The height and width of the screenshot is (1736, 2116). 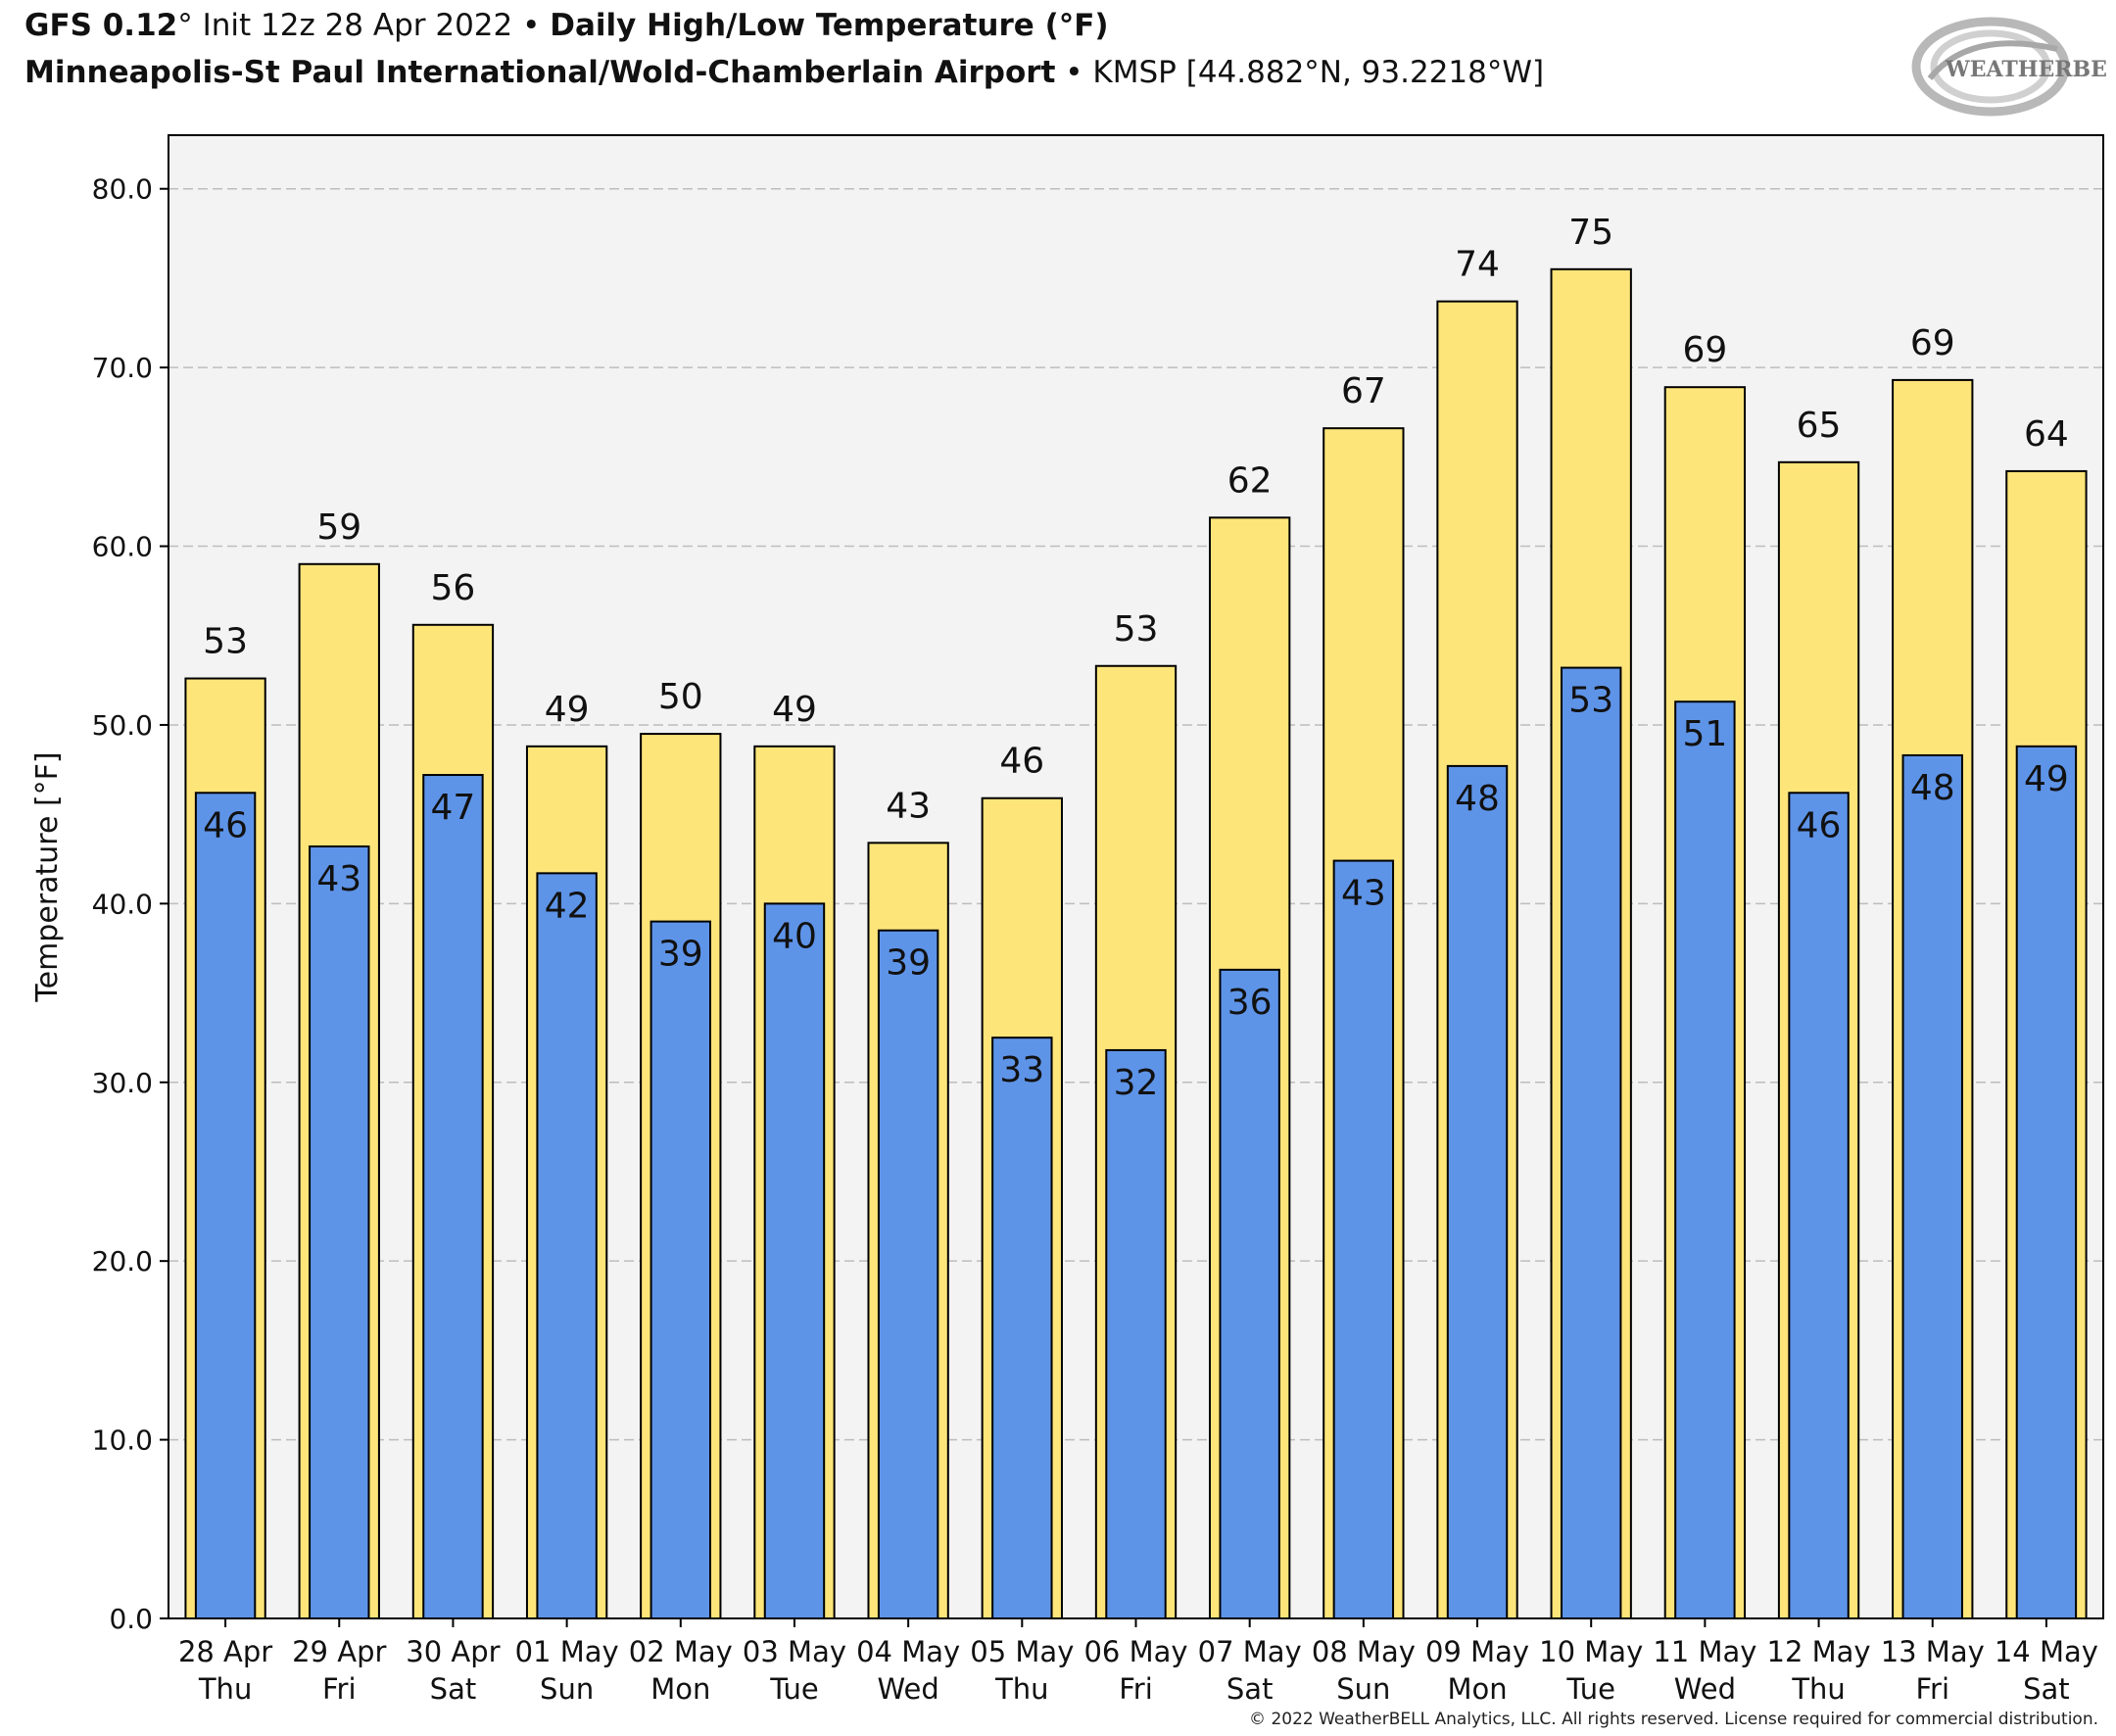 What do you see at coordinates (1021, 762) in the screenshot?
I see `high-temp-label: 46` at bounding box center [1021, 762].